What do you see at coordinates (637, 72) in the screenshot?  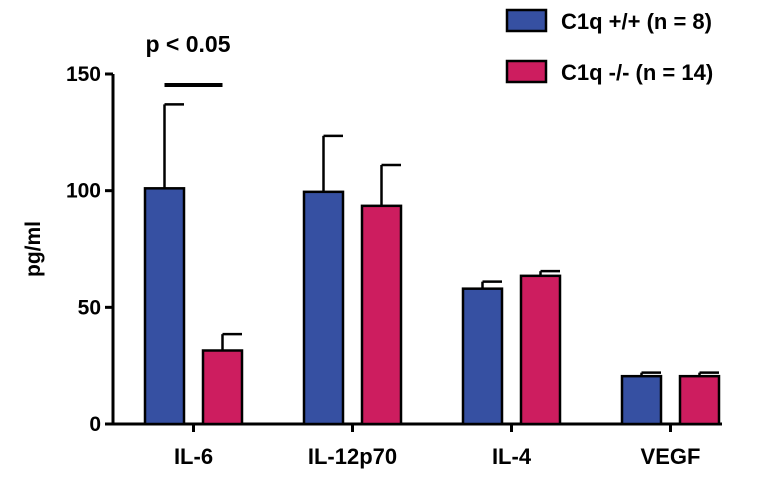 I see `legend-label-2: C1q -/- (n = 14)` at bounding box center [637, 72].